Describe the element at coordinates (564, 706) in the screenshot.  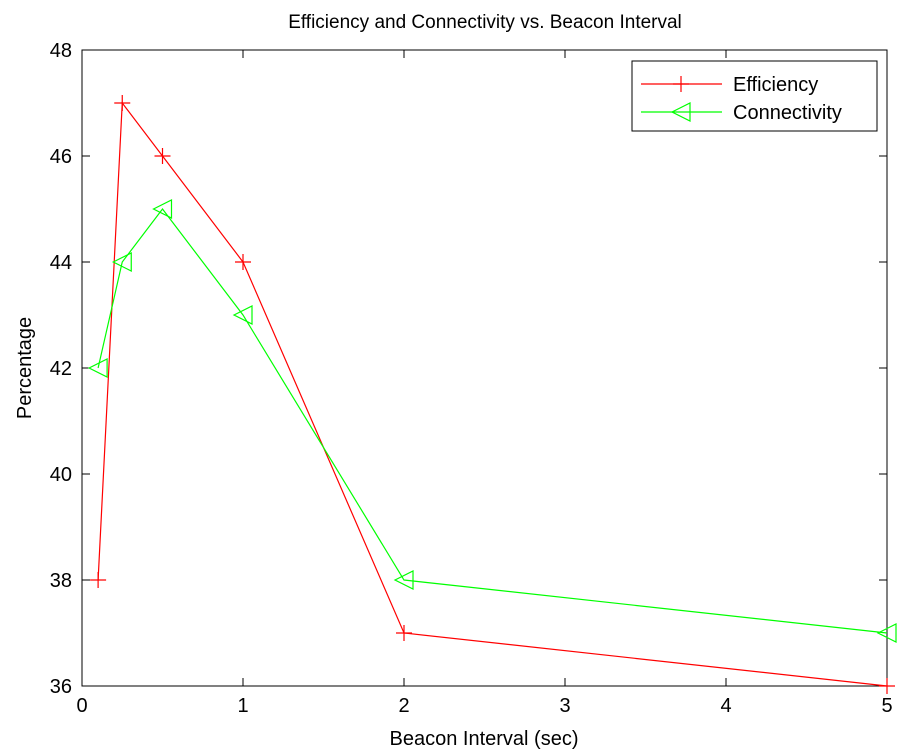
I see `x-tick-label: 3` at that location.